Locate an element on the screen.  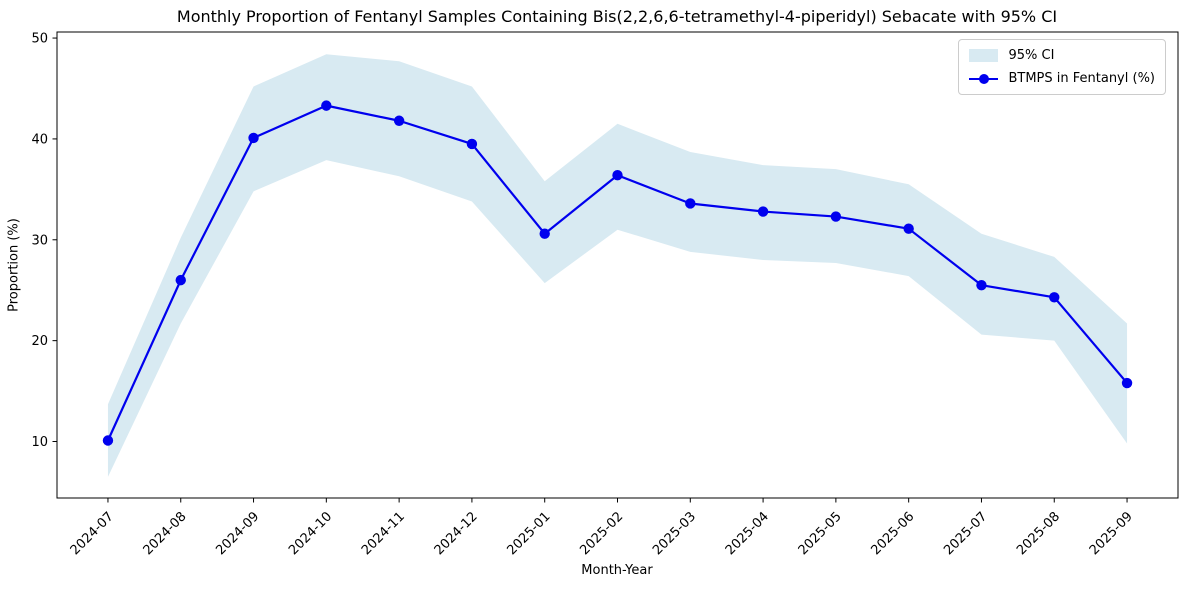
y-tick-label: 20 is located at coordinates (39, 341).